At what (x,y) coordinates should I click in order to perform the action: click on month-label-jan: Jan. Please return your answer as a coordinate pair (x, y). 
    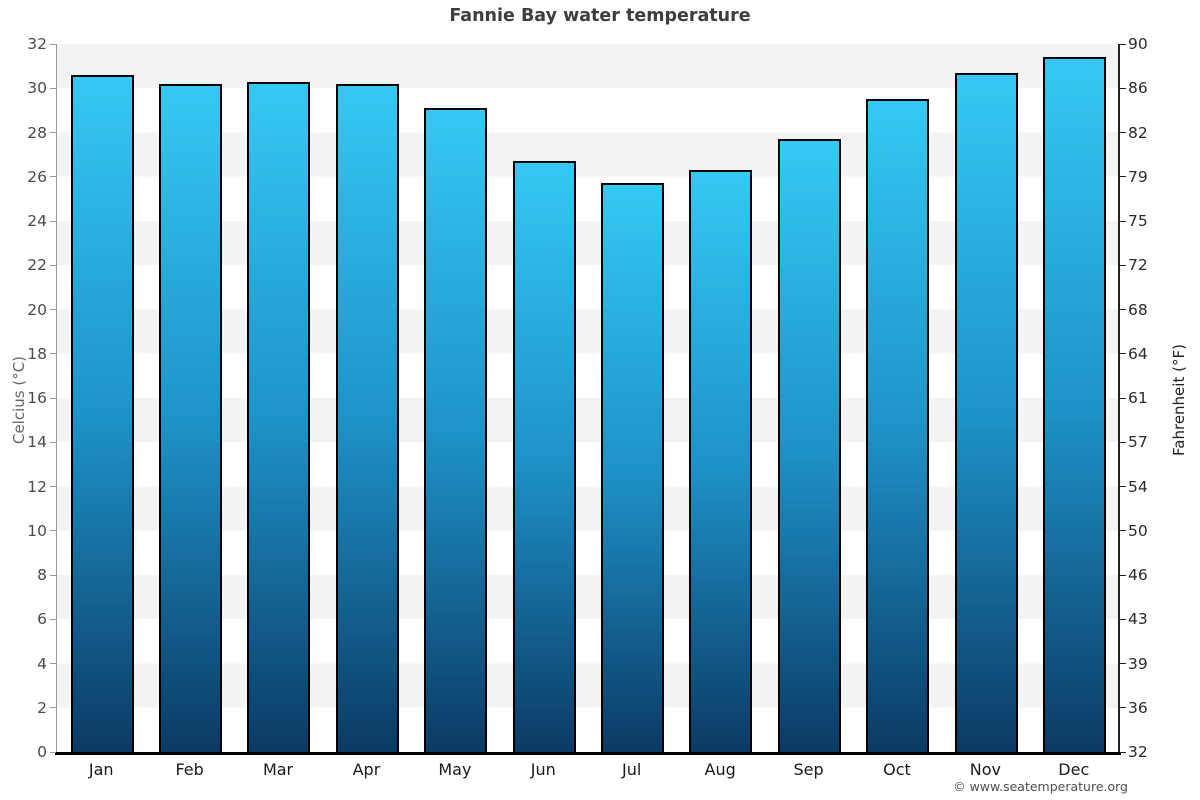
    Looking at the image, I should click on (101, 769).